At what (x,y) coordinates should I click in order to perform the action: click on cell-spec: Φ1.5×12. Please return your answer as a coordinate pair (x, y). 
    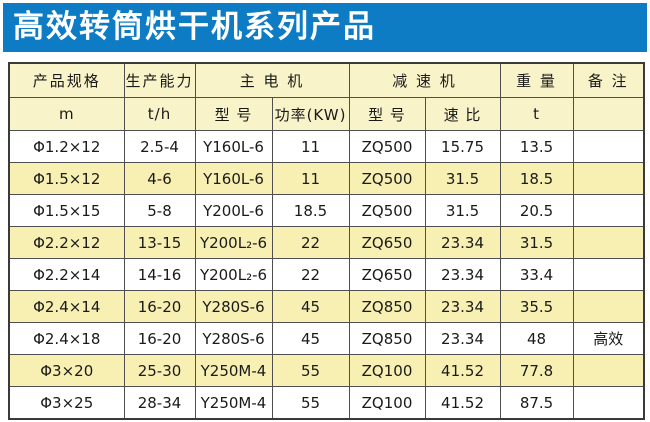
    Looking at the image, I should click on (66, 178).